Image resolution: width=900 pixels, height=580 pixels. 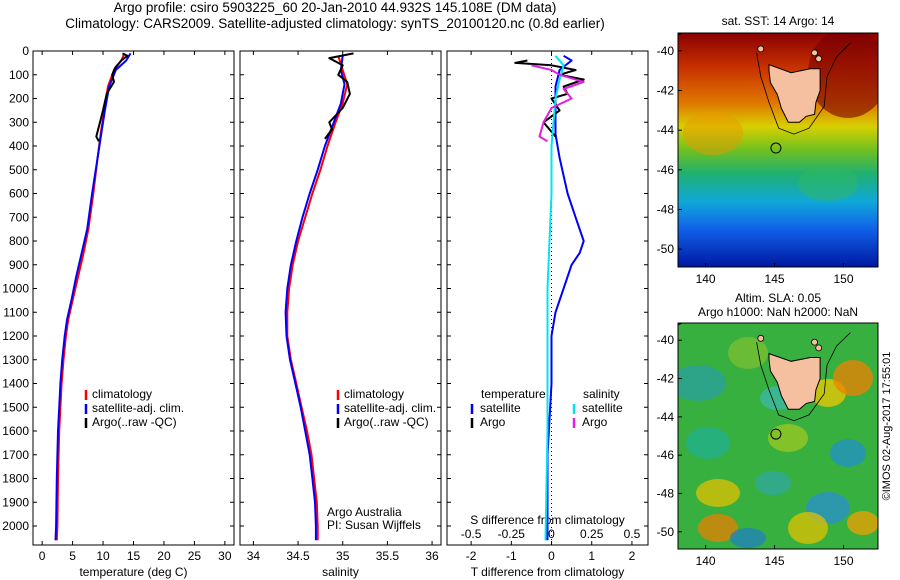 What do you see at coordinates (19, 146) in the screenshot?
I see `depth-tick-label: 400` at bounding box center [19, 146].